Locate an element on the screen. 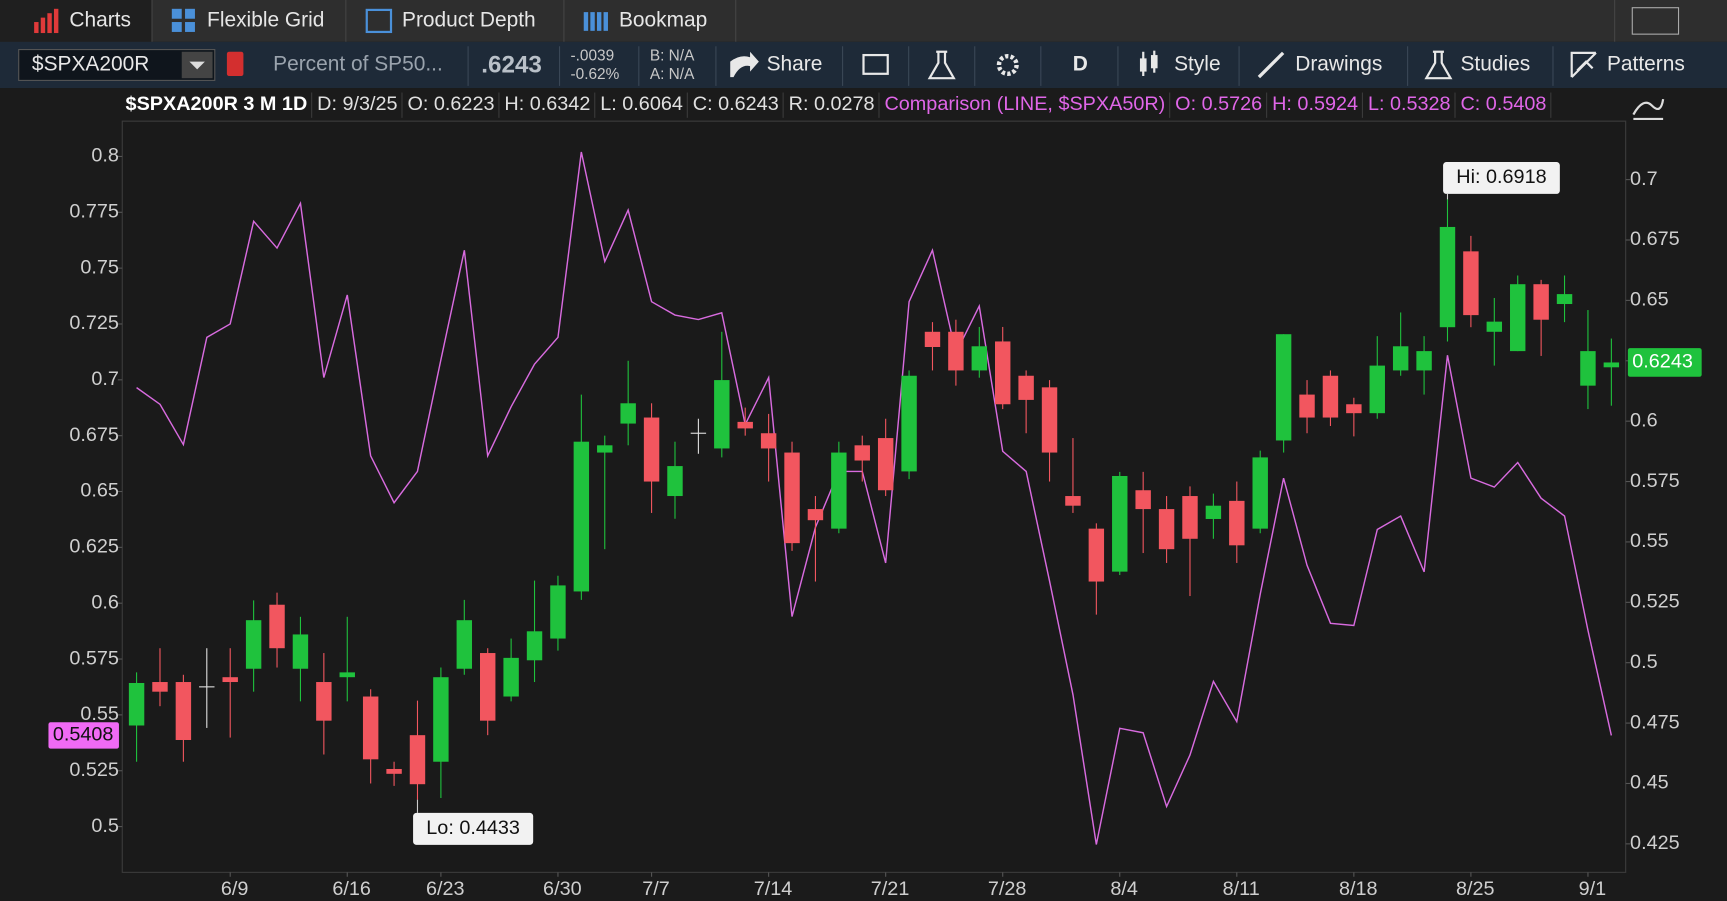 Image resolution: width=1727 pixels, height=901 pixels. comparison-tag is located at coordinates (83, 735).